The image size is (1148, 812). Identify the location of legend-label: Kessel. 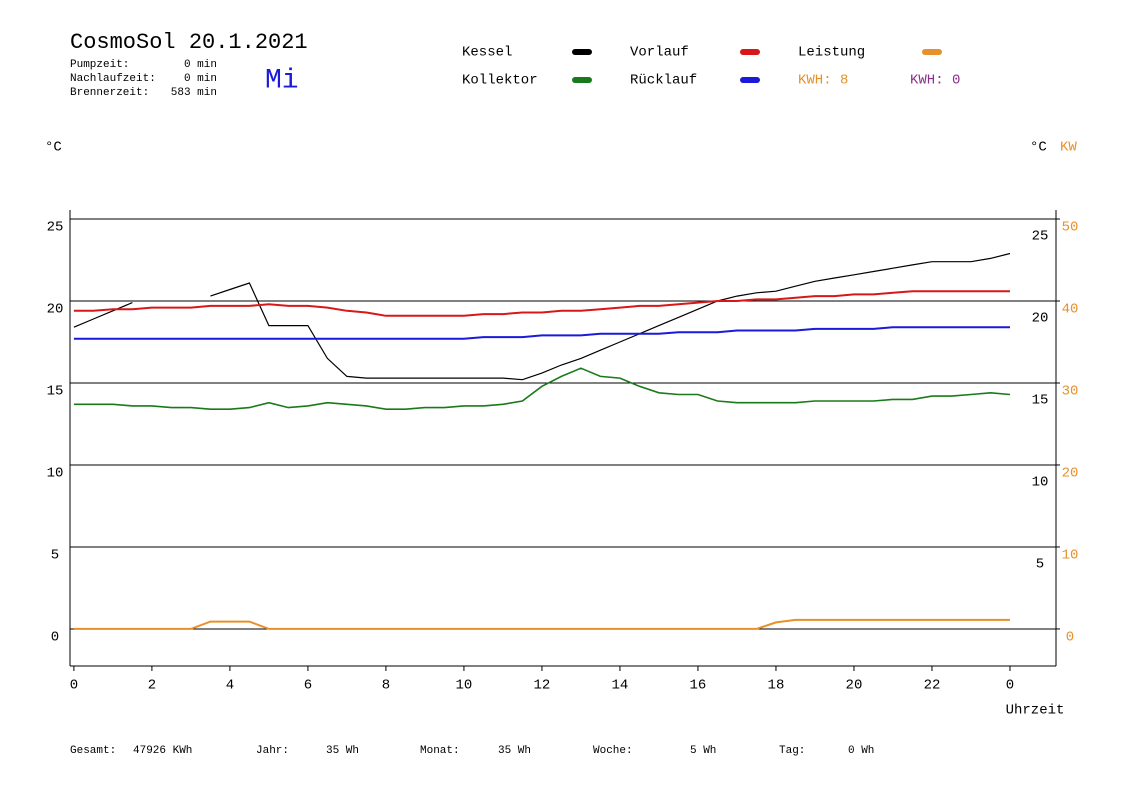
(487, 53).